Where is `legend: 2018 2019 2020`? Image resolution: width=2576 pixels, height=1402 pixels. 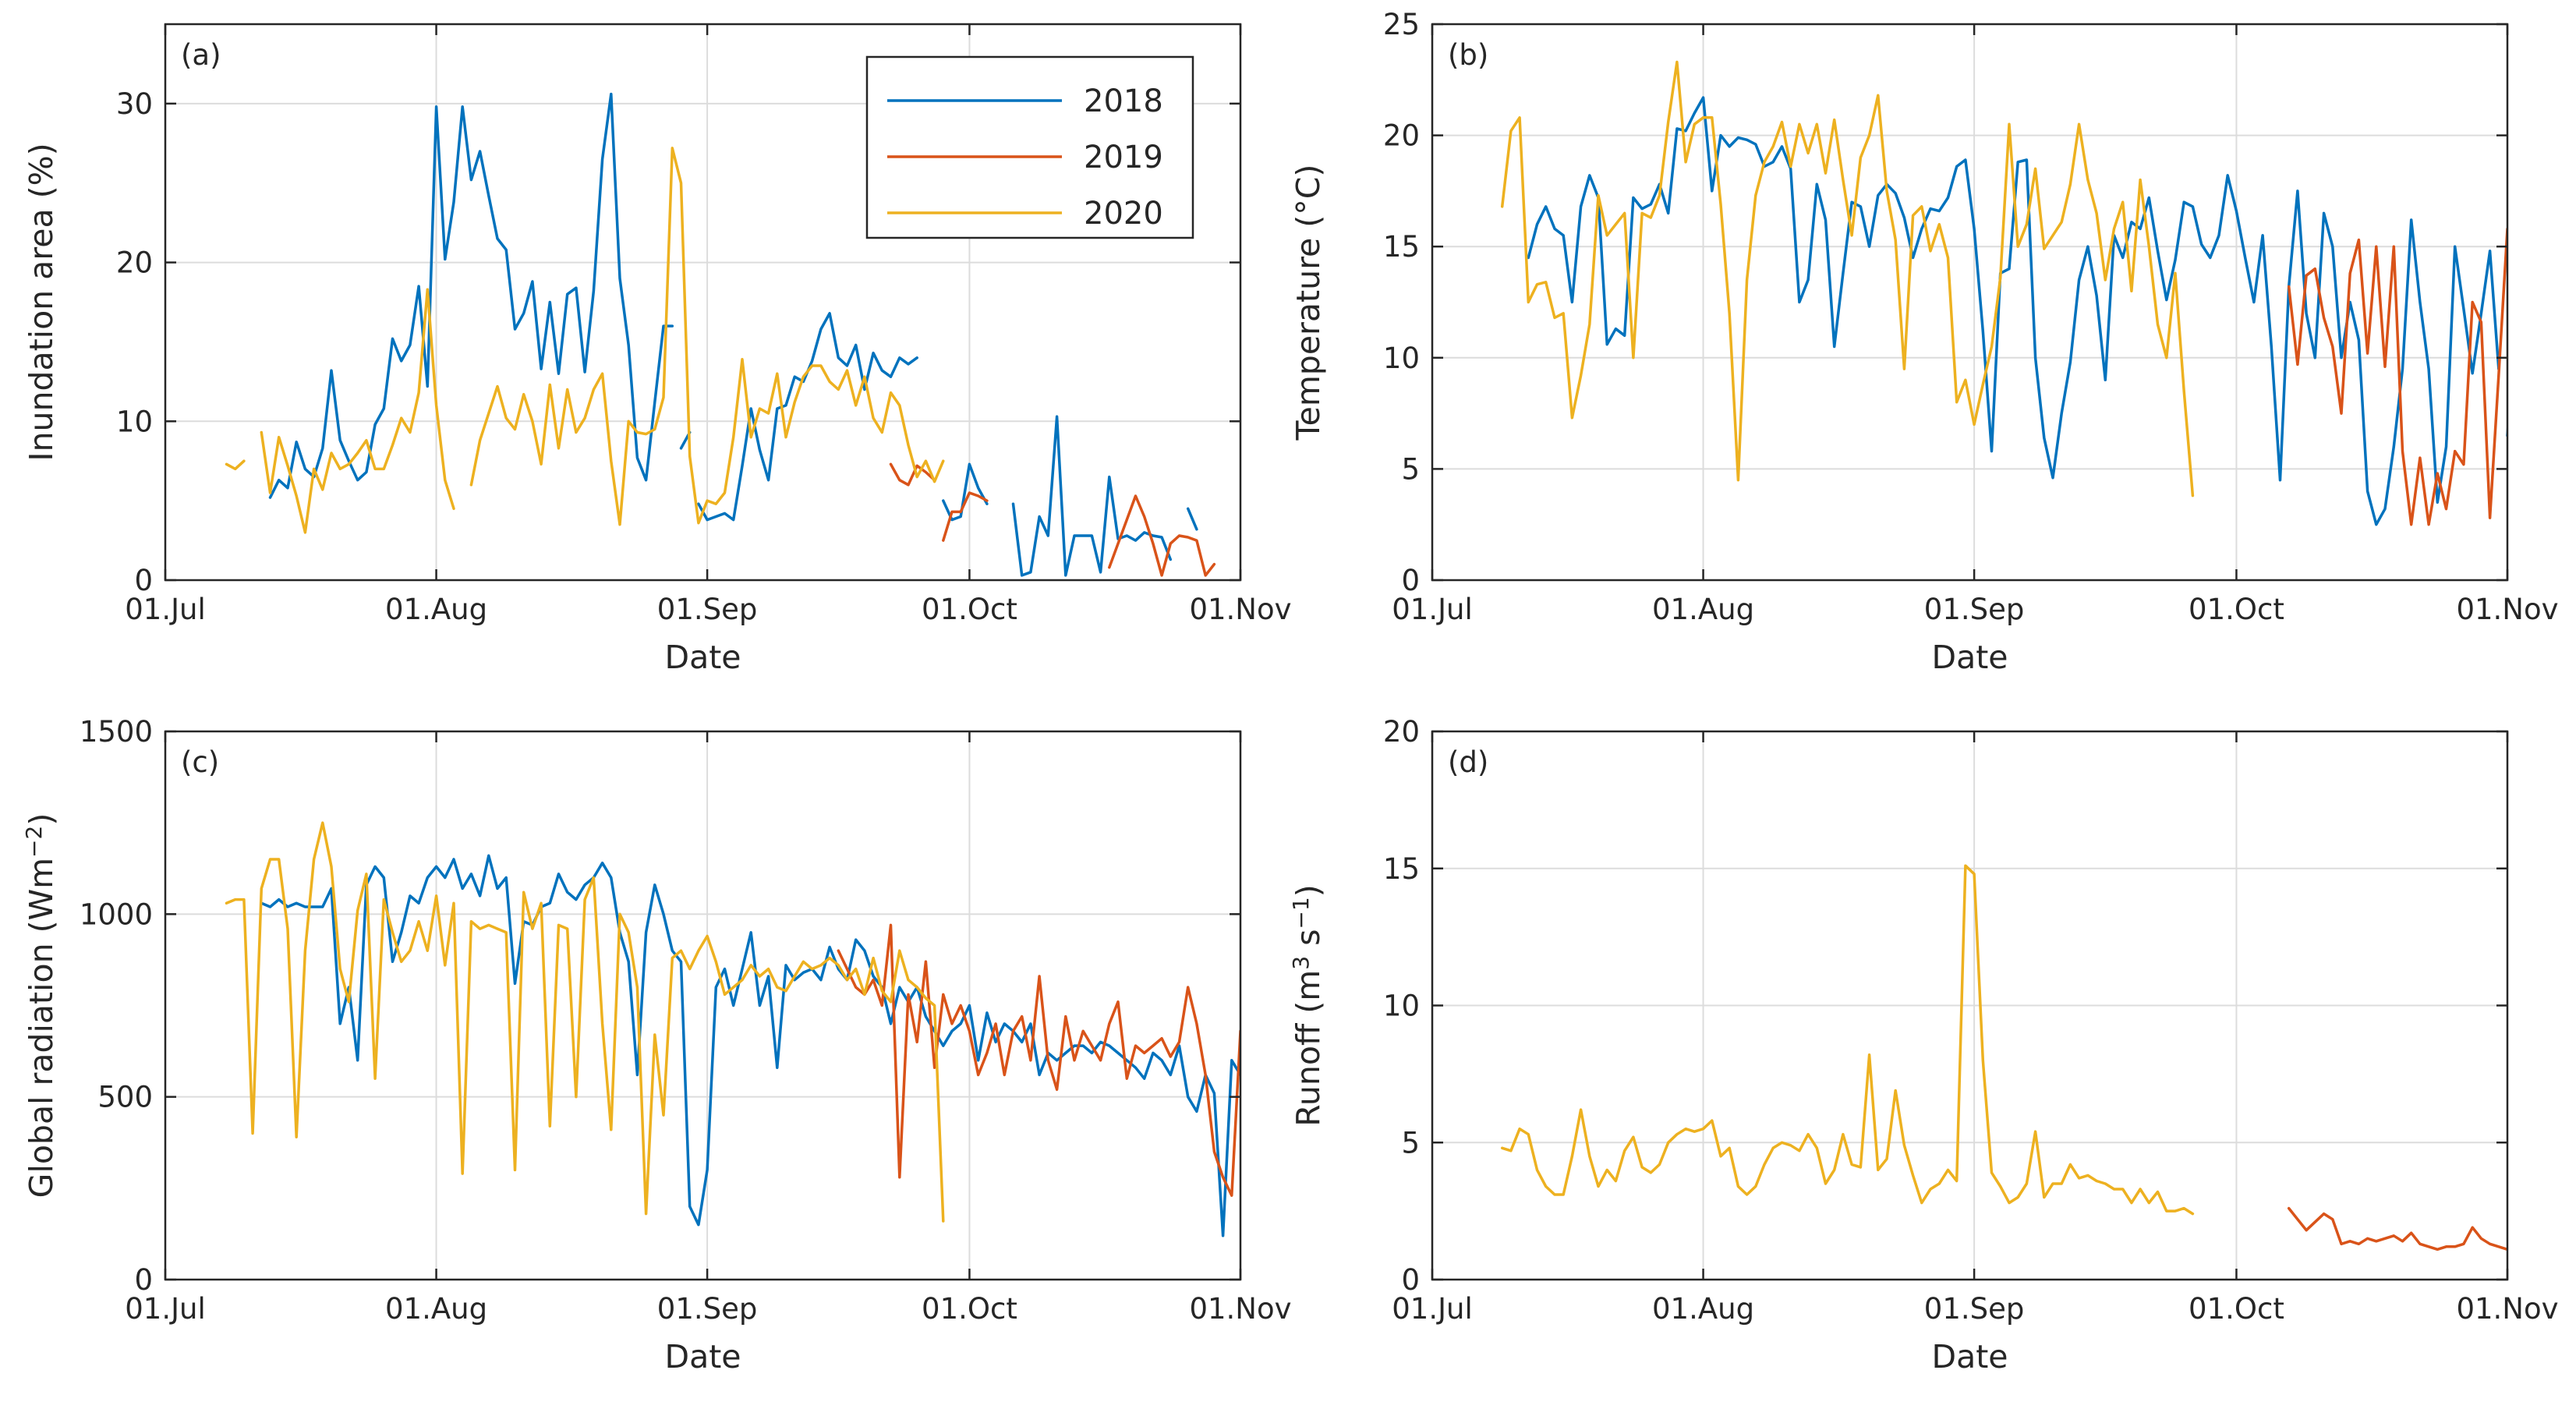 legend: 2018 2019 2020 is located at coordinates (1029, 147).